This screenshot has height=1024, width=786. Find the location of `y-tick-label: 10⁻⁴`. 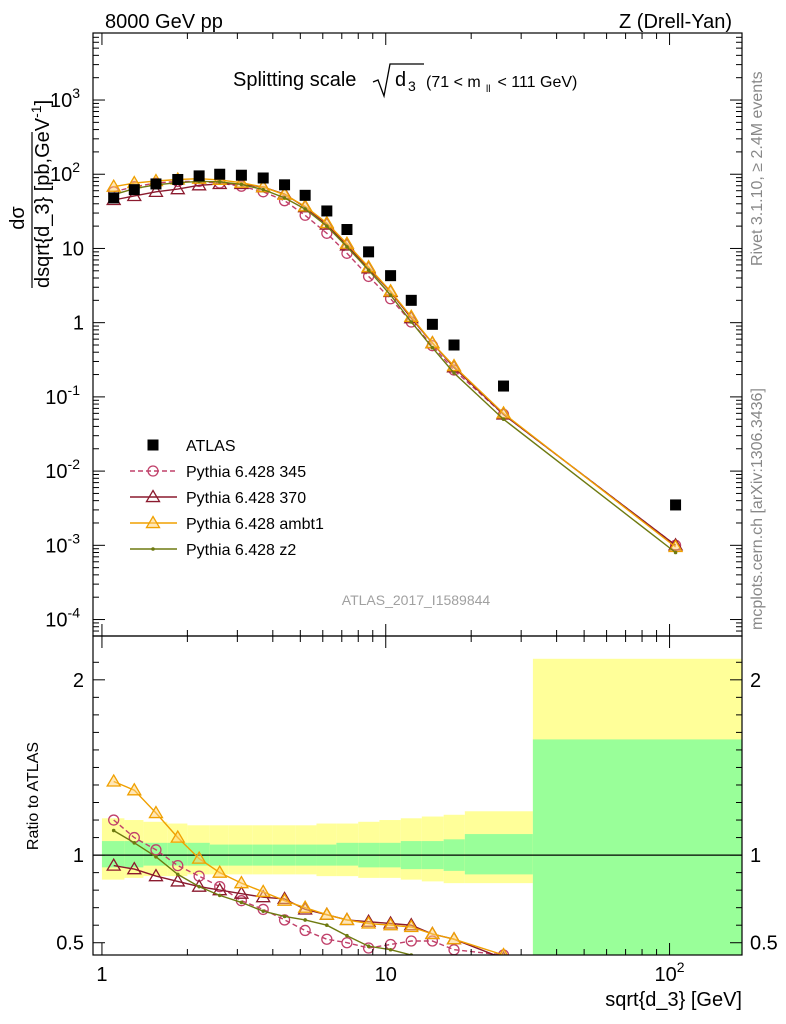

y-tick-label: 10⁻⁴ is located at coordinates (62, 618).